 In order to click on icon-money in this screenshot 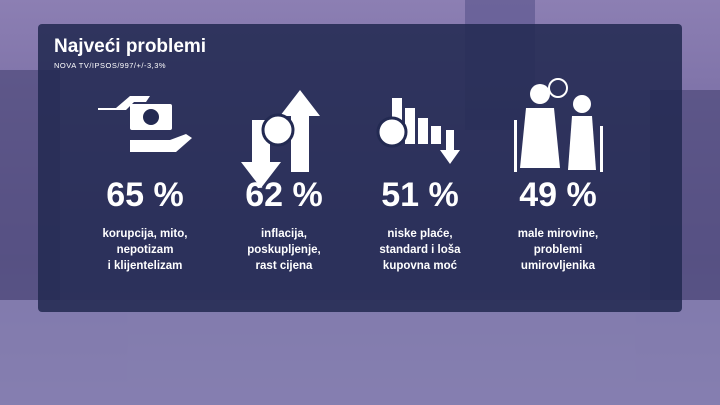, I will do `click(145, 124)`.